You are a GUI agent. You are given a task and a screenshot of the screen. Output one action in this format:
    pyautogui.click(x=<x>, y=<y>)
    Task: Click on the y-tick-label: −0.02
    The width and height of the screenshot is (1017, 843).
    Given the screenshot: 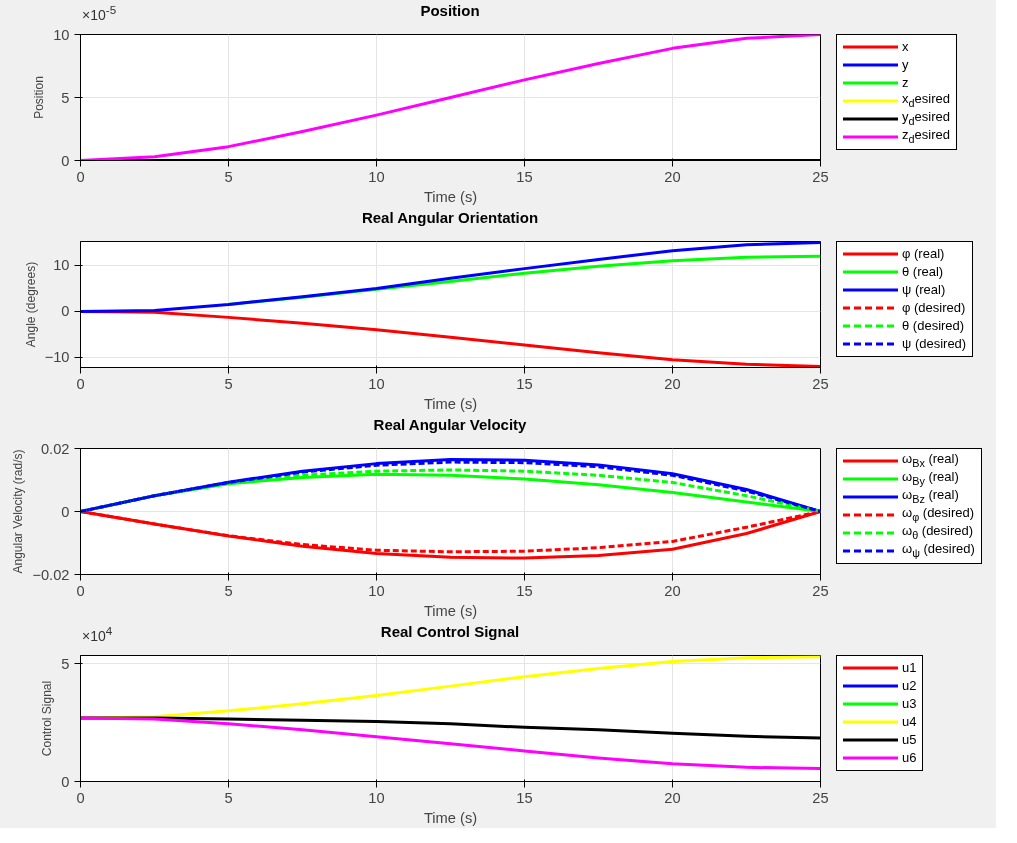 What is the action you would take?
    pyautogui.click(x=51, y=574)
    